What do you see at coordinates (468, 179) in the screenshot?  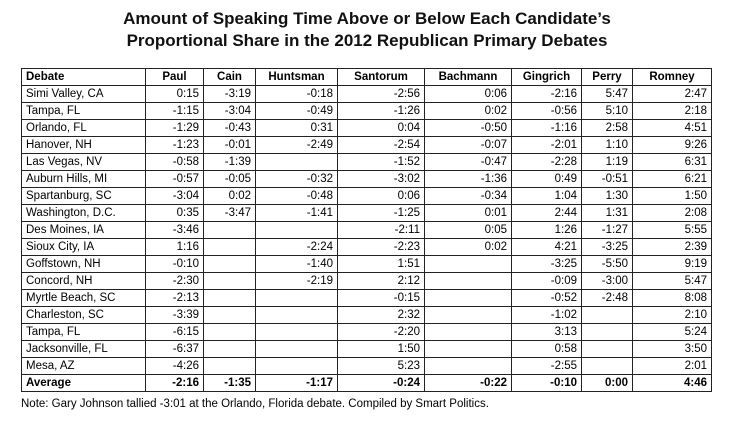 I see `time-cell: -1:36` at bounding box center [468, 179].